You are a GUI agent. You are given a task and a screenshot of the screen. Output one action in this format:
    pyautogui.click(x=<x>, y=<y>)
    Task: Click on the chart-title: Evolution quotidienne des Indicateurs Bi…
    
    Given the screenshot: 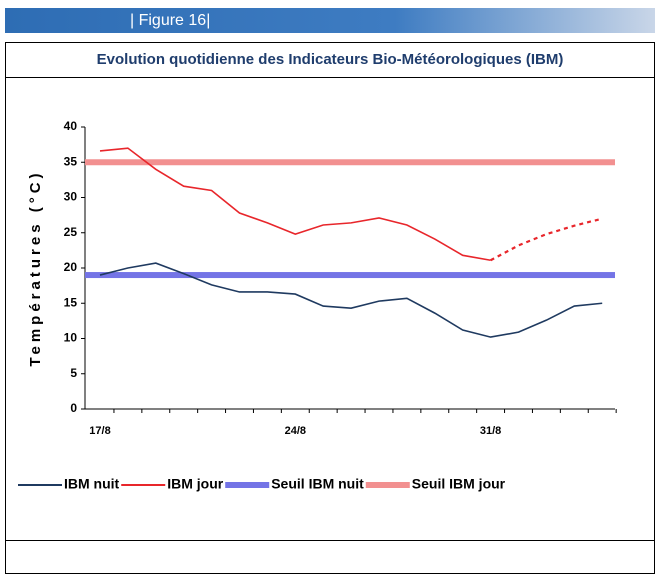 What is the action you would take?
    pyautogui.click(x=330, y=59)
    